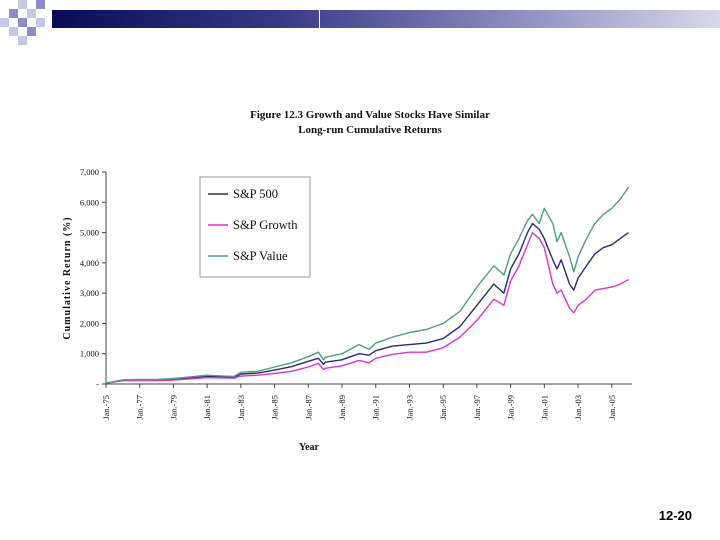 The height and width of the screenshot is (540, 720). Describe the element at coordinates (409, 407) in the screenshot. I see `x-tick-label: Jan.-93` at that location.